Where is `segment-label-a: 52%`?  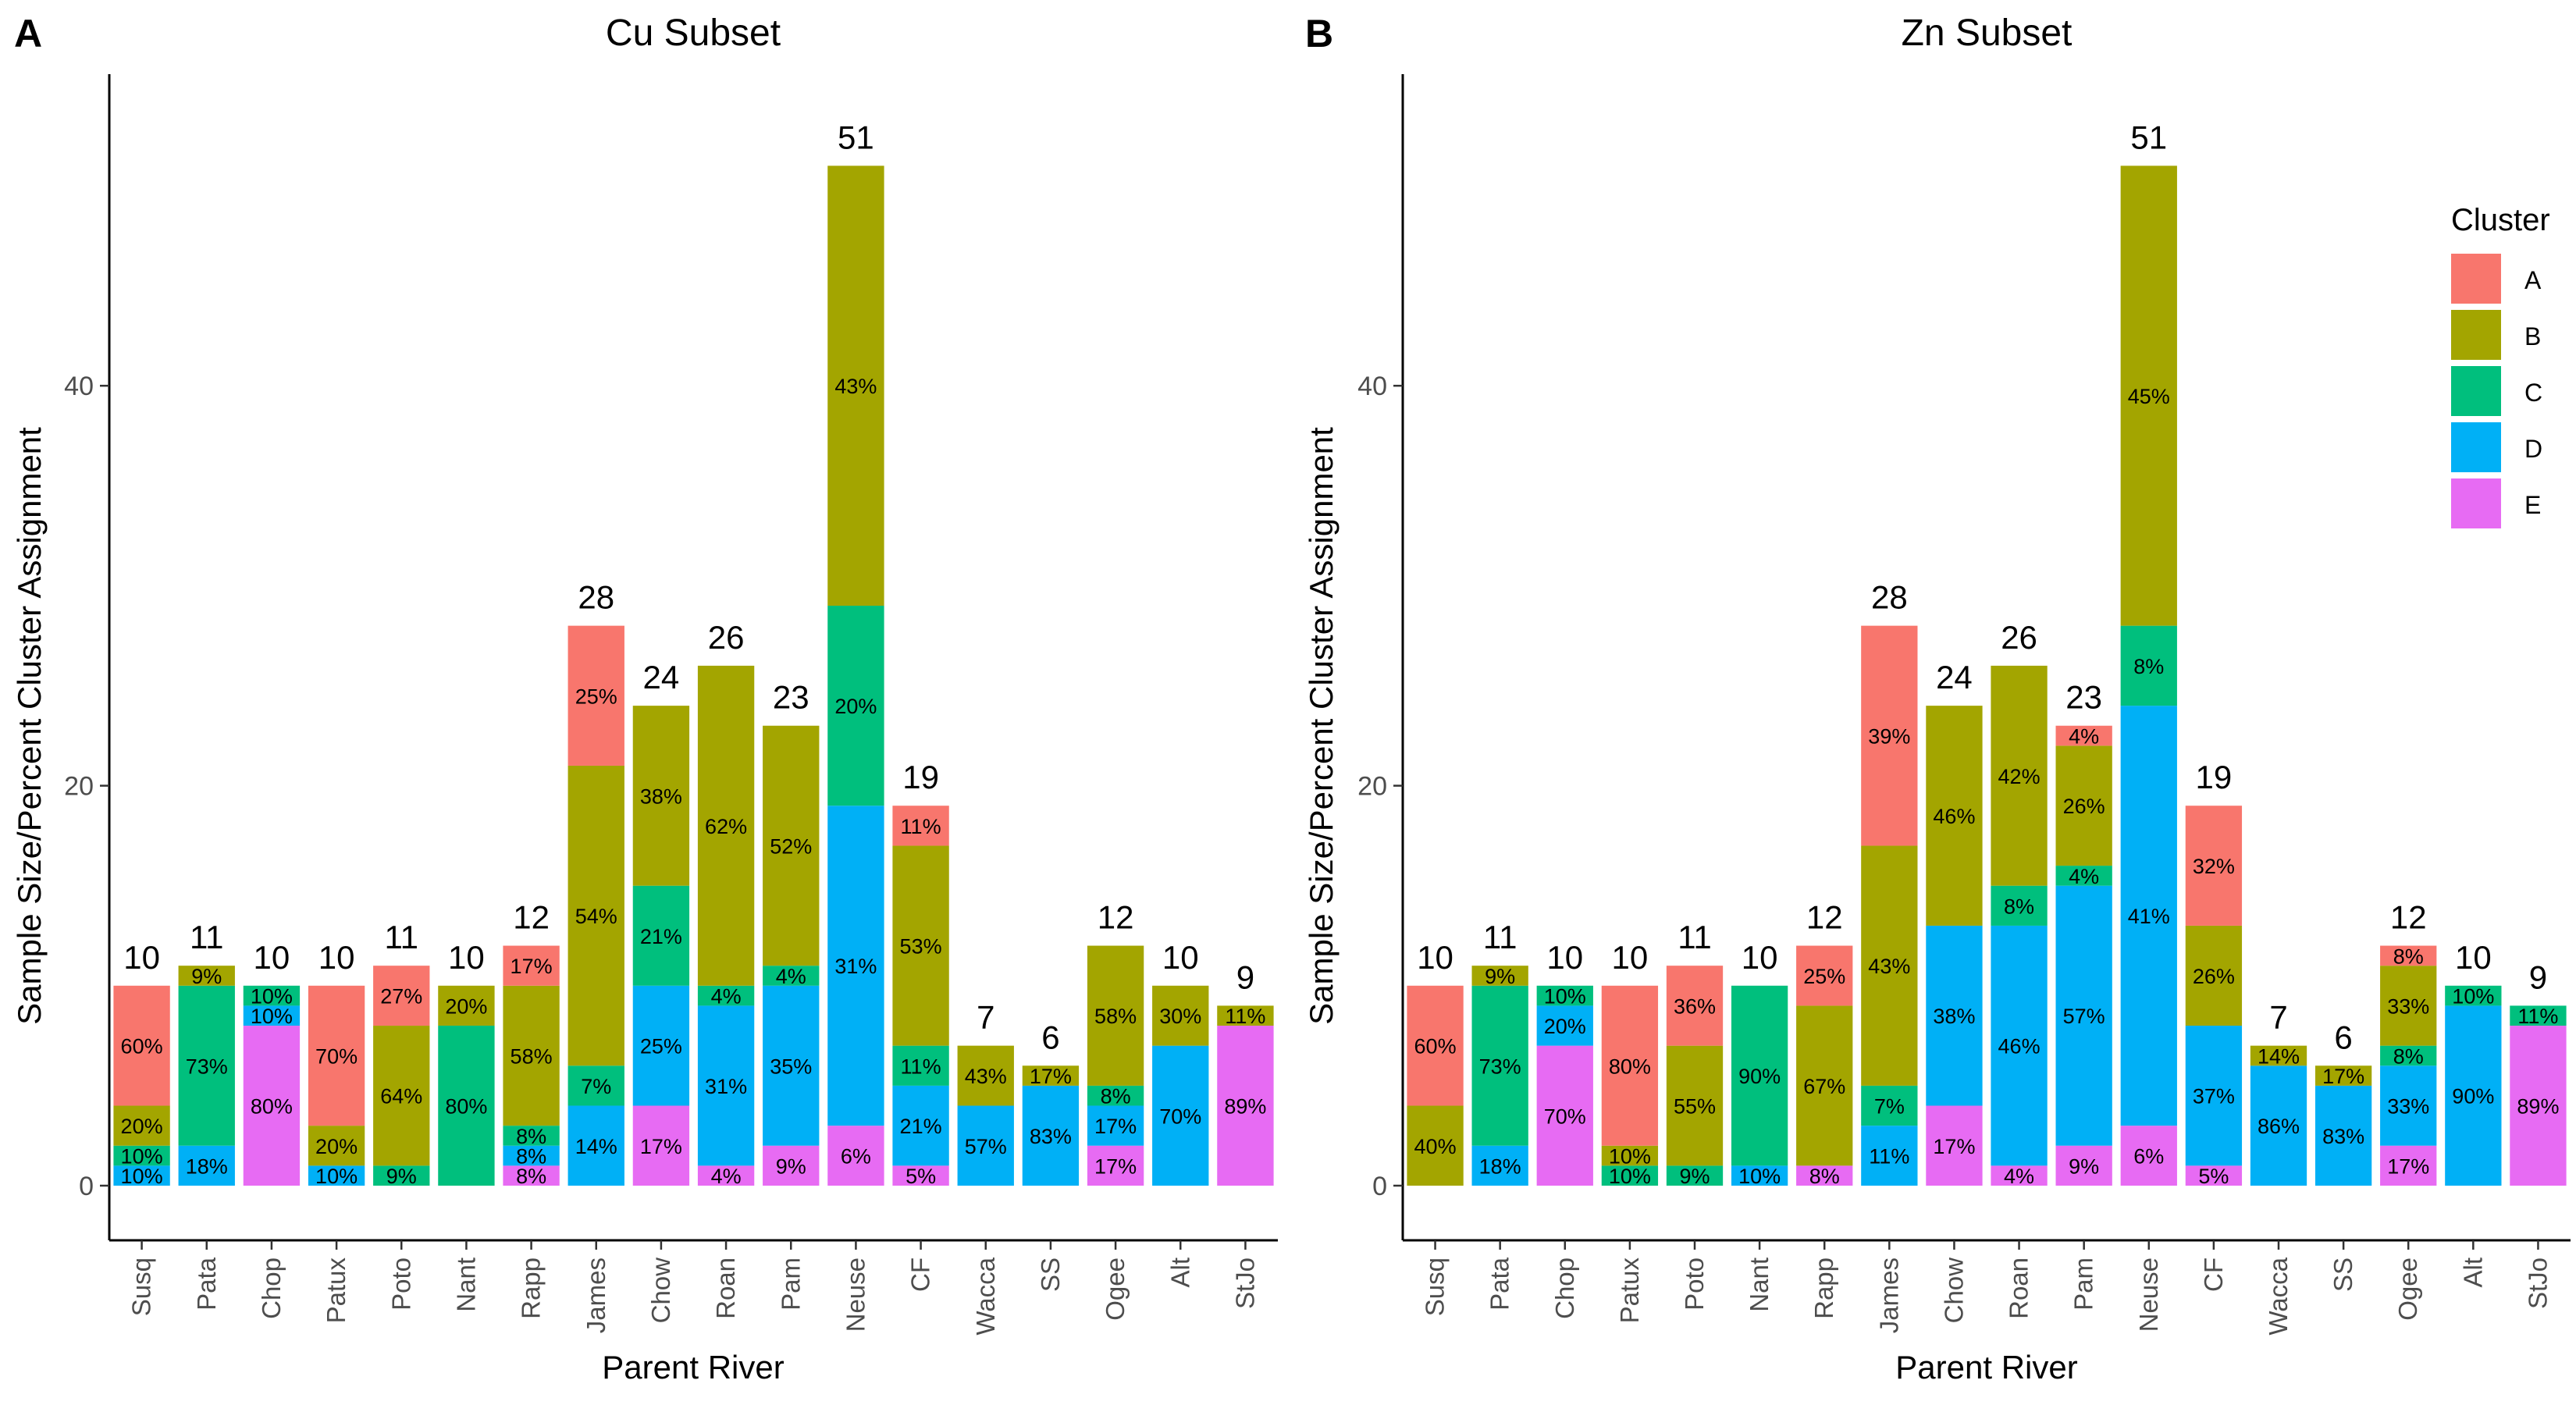 segment-label-a: 52% is located at coordinates (791, 846).